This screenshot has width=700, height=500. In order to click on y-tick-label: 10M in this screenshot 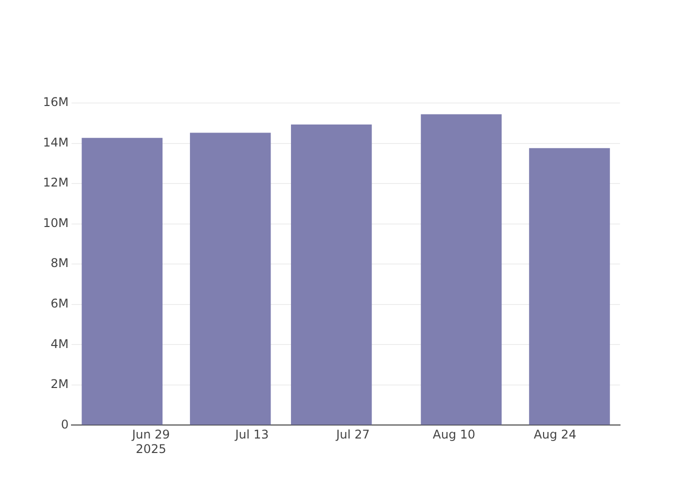, I will do `click(56, 223)`.